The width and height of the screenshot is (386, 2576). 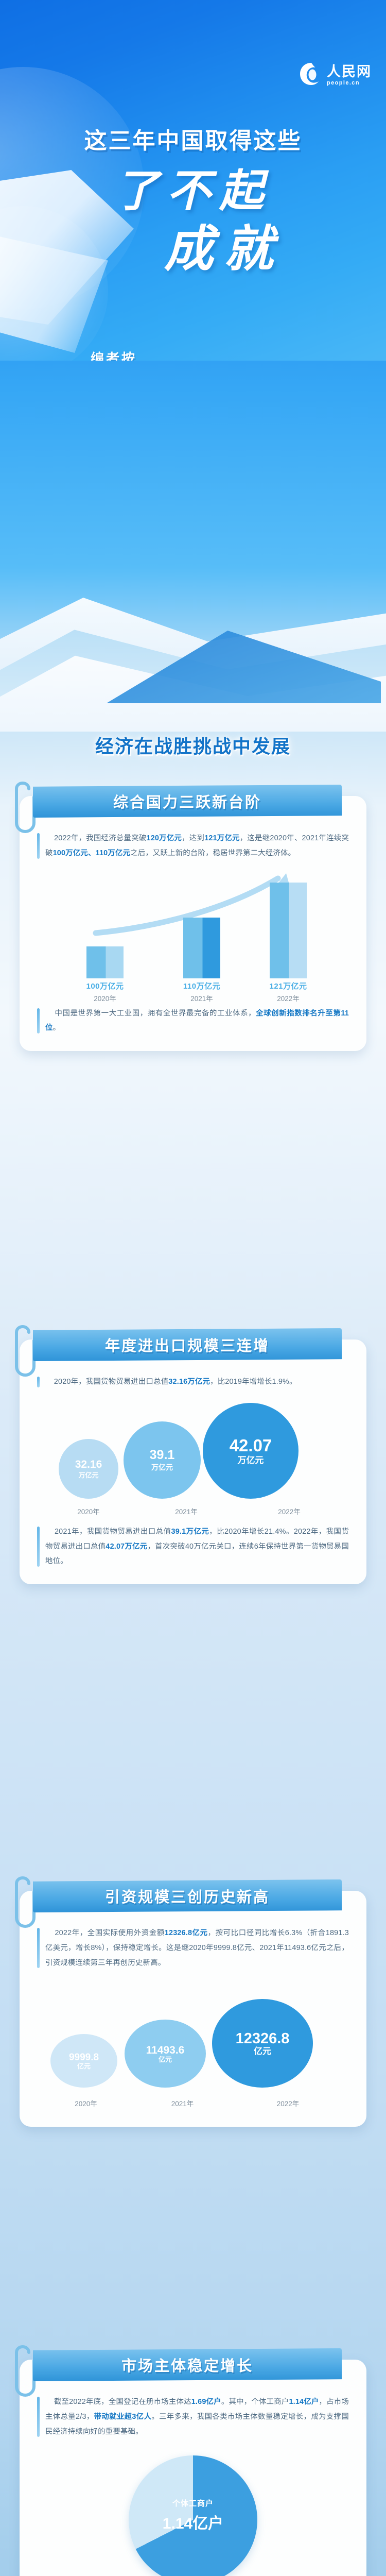 I want to click on ellipse-2020: 9999.8 亿元, so click(x=84, y=2061).